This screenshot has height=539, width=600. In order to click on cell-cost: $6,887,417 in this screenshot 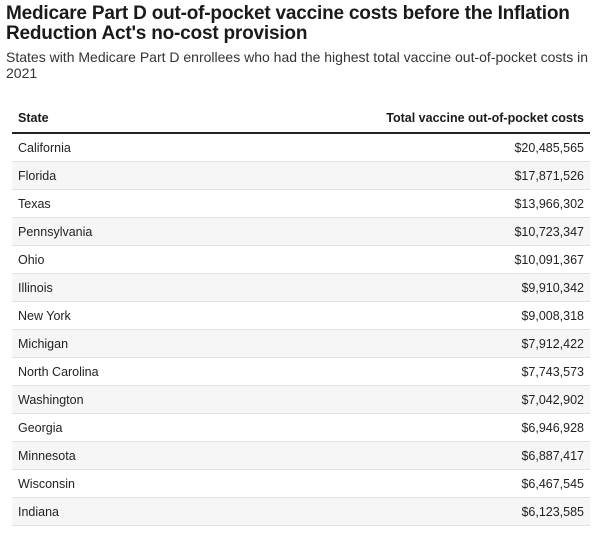, I will do `click(389, 455)`.